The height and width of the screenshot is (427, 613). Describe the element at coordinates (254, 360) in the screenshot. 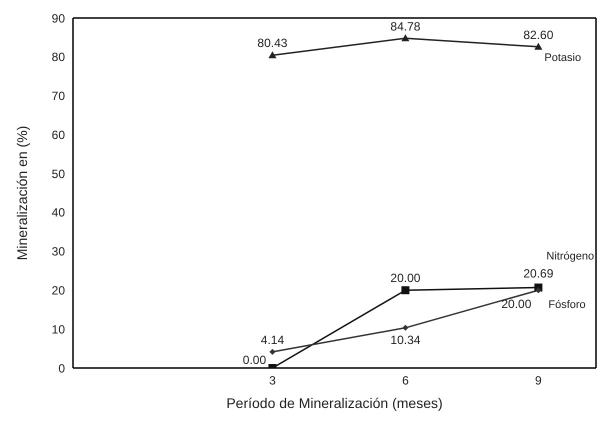

I see `data-label: 0.00` at that location.